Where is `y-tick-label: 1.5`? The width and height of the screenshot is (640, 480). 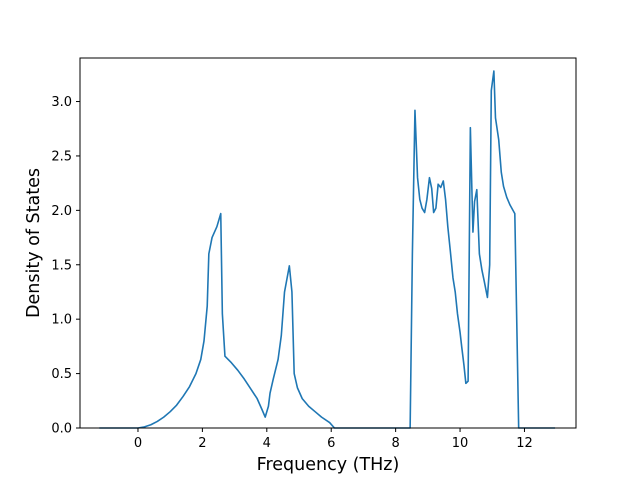
y-tick-label: 1.5 is located at coordinates (61, 265).